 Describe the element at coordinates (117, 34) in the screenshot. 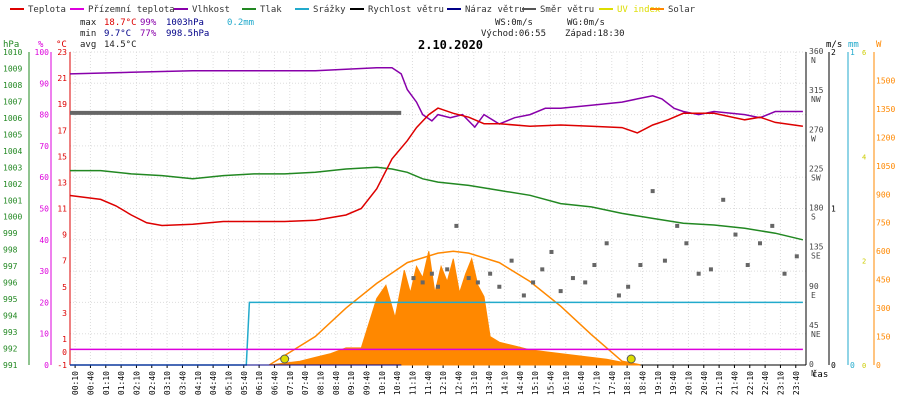

I see `stat-min-temp: 9.7°C` at that location.